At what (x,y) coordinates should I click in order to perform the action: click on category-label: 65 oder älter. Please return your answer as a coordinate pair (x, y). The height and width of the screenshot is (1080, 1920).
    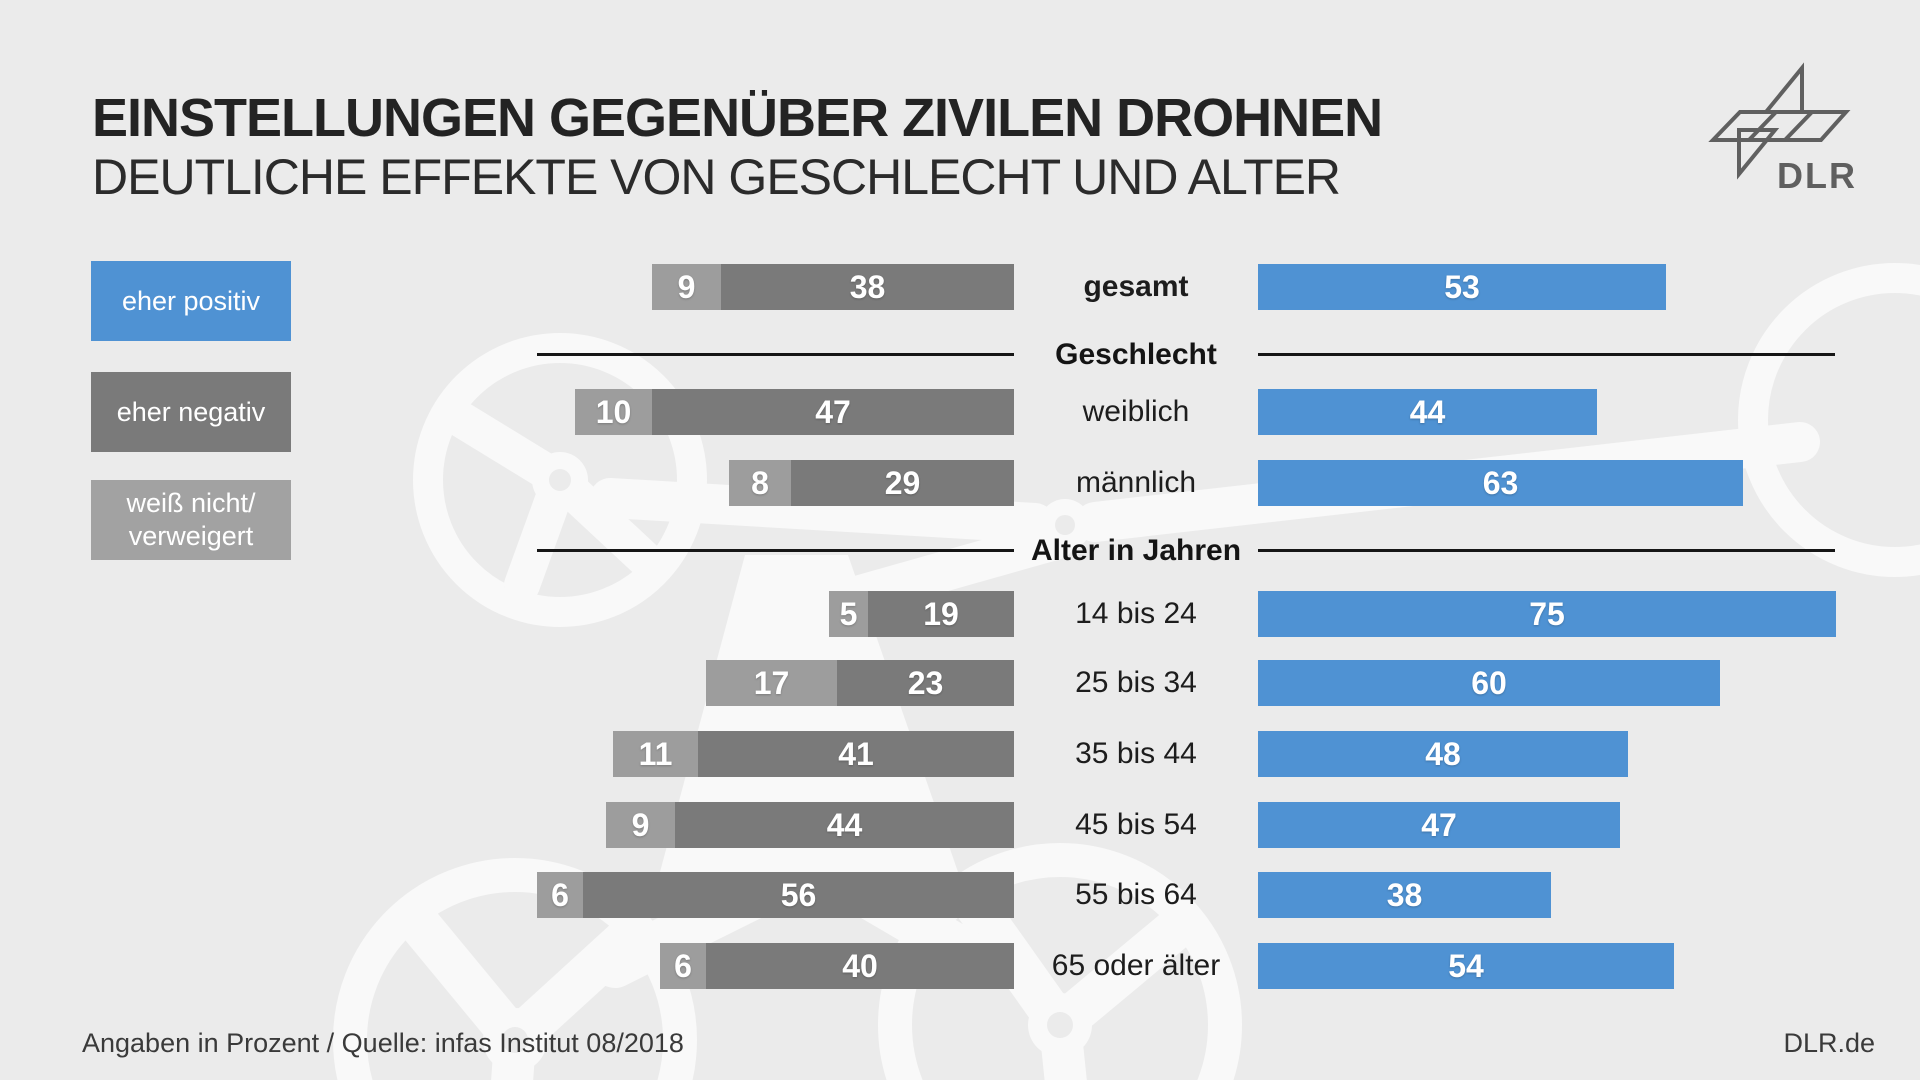
    Looking at the image, I should click on (1136, 965).